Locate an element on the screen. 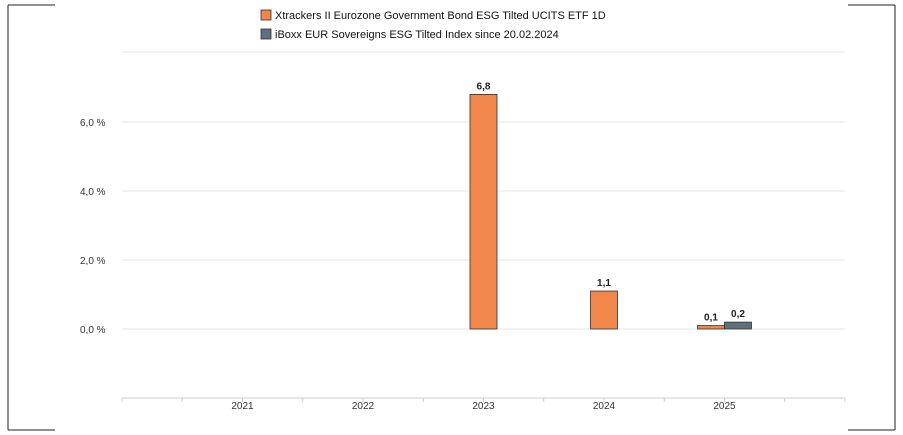 The image size is (903, 435). y-tick-label: 0,0 % is located at coordinates (93, 330).